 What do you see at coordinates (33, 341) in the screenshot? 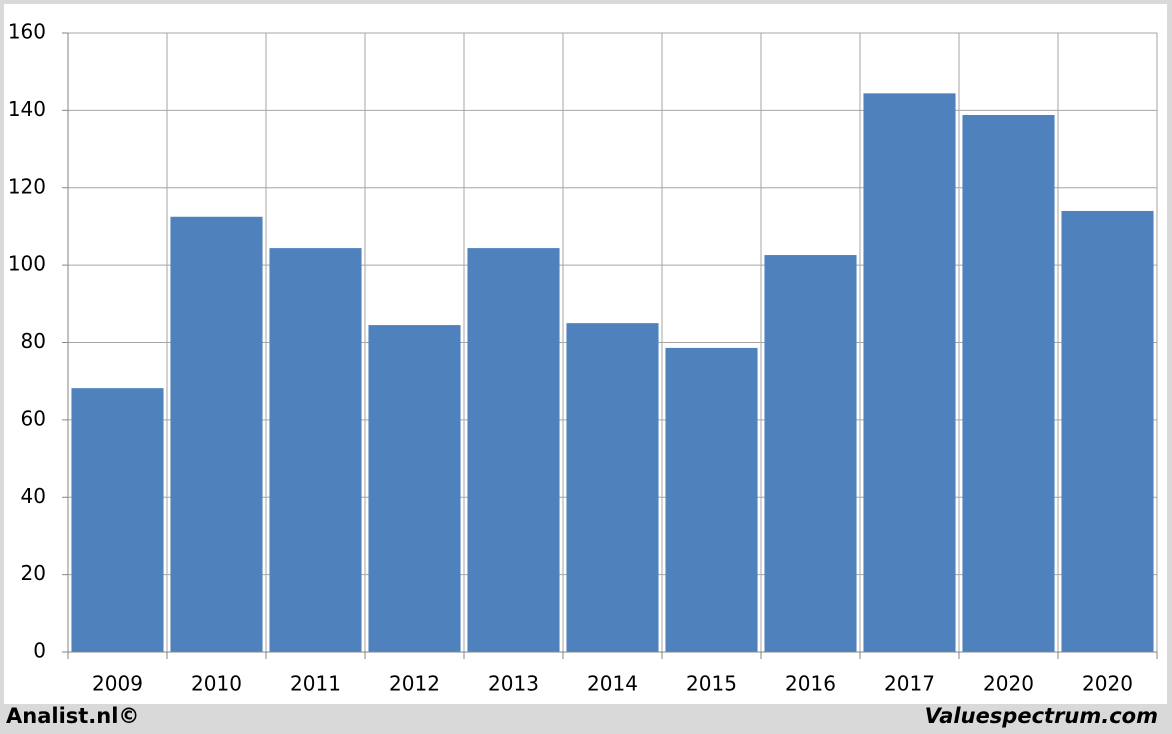
I see `y-tick-label: 80` at bounding box center [33, 341].